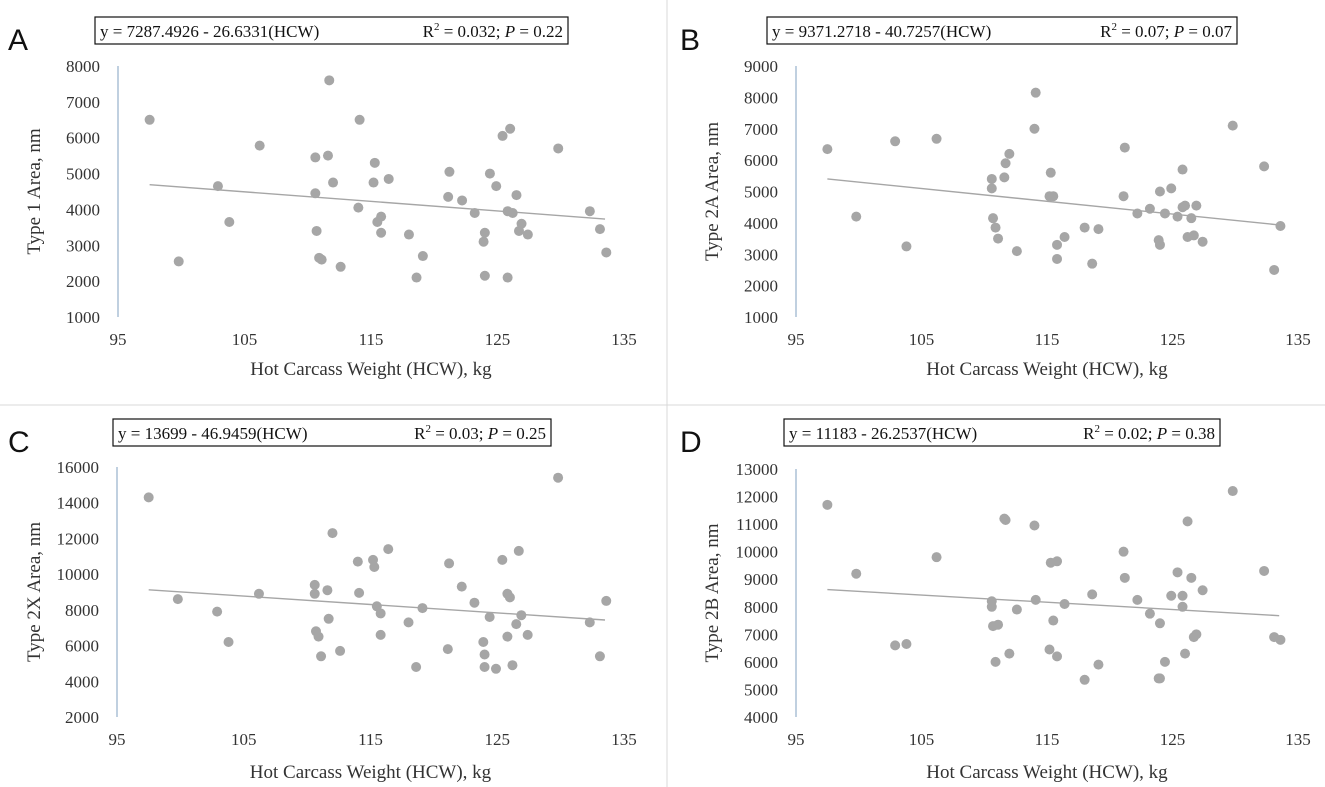  Describe the element at coordinates (83, 317) in the screenshot. I see `y-tick-label: 1000` at that location.